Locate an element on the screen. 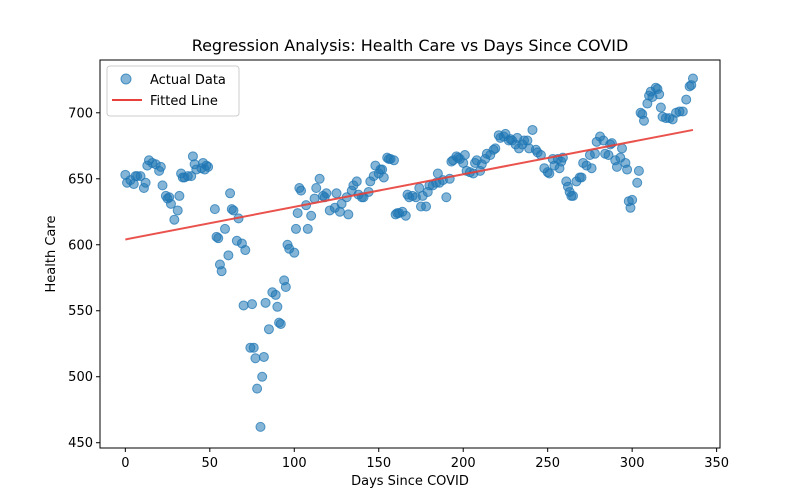 This screenshot has width=800, height=500. y-tick-label: 450 is located at coordinates (80, 443).